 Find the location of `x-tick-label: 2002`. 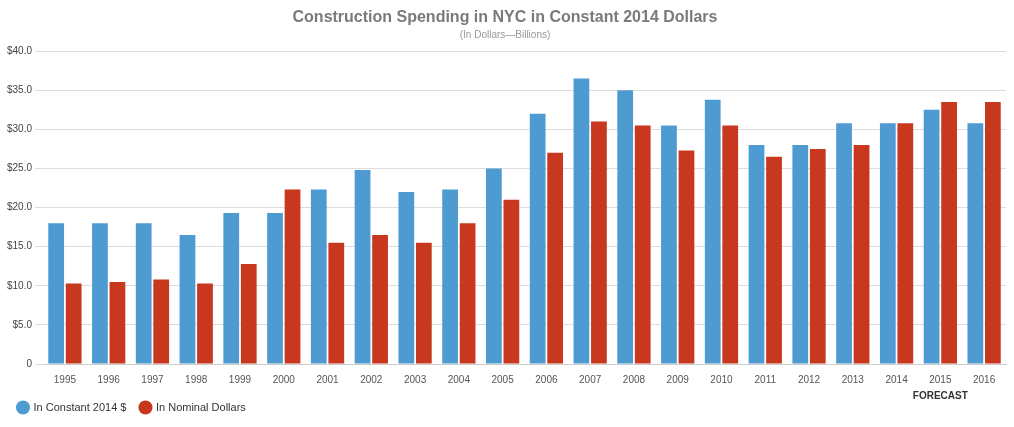

x-tick-label: 2002 is located at coordinates (371, 379).